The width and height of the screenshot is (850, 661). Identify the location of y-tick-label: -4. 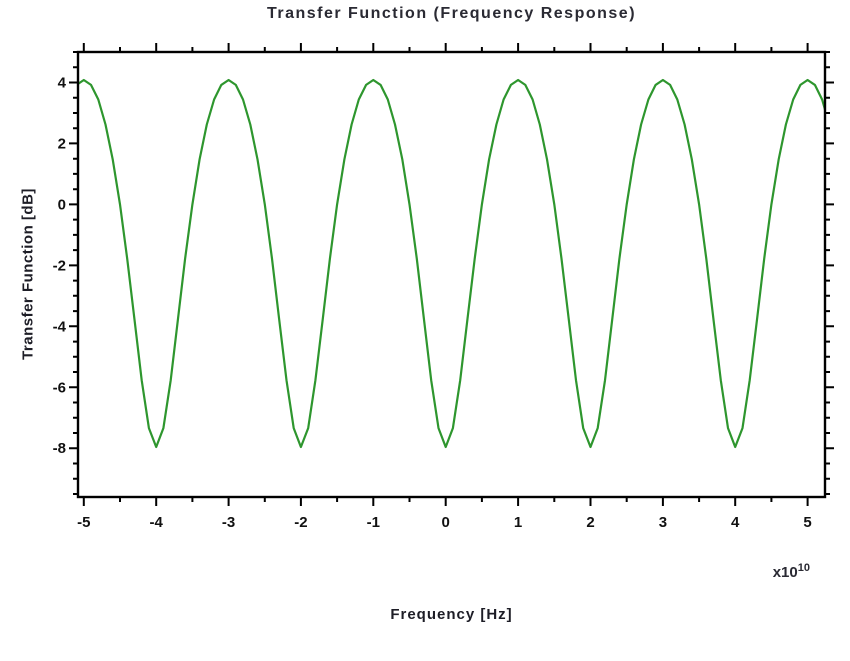
(60, 326).